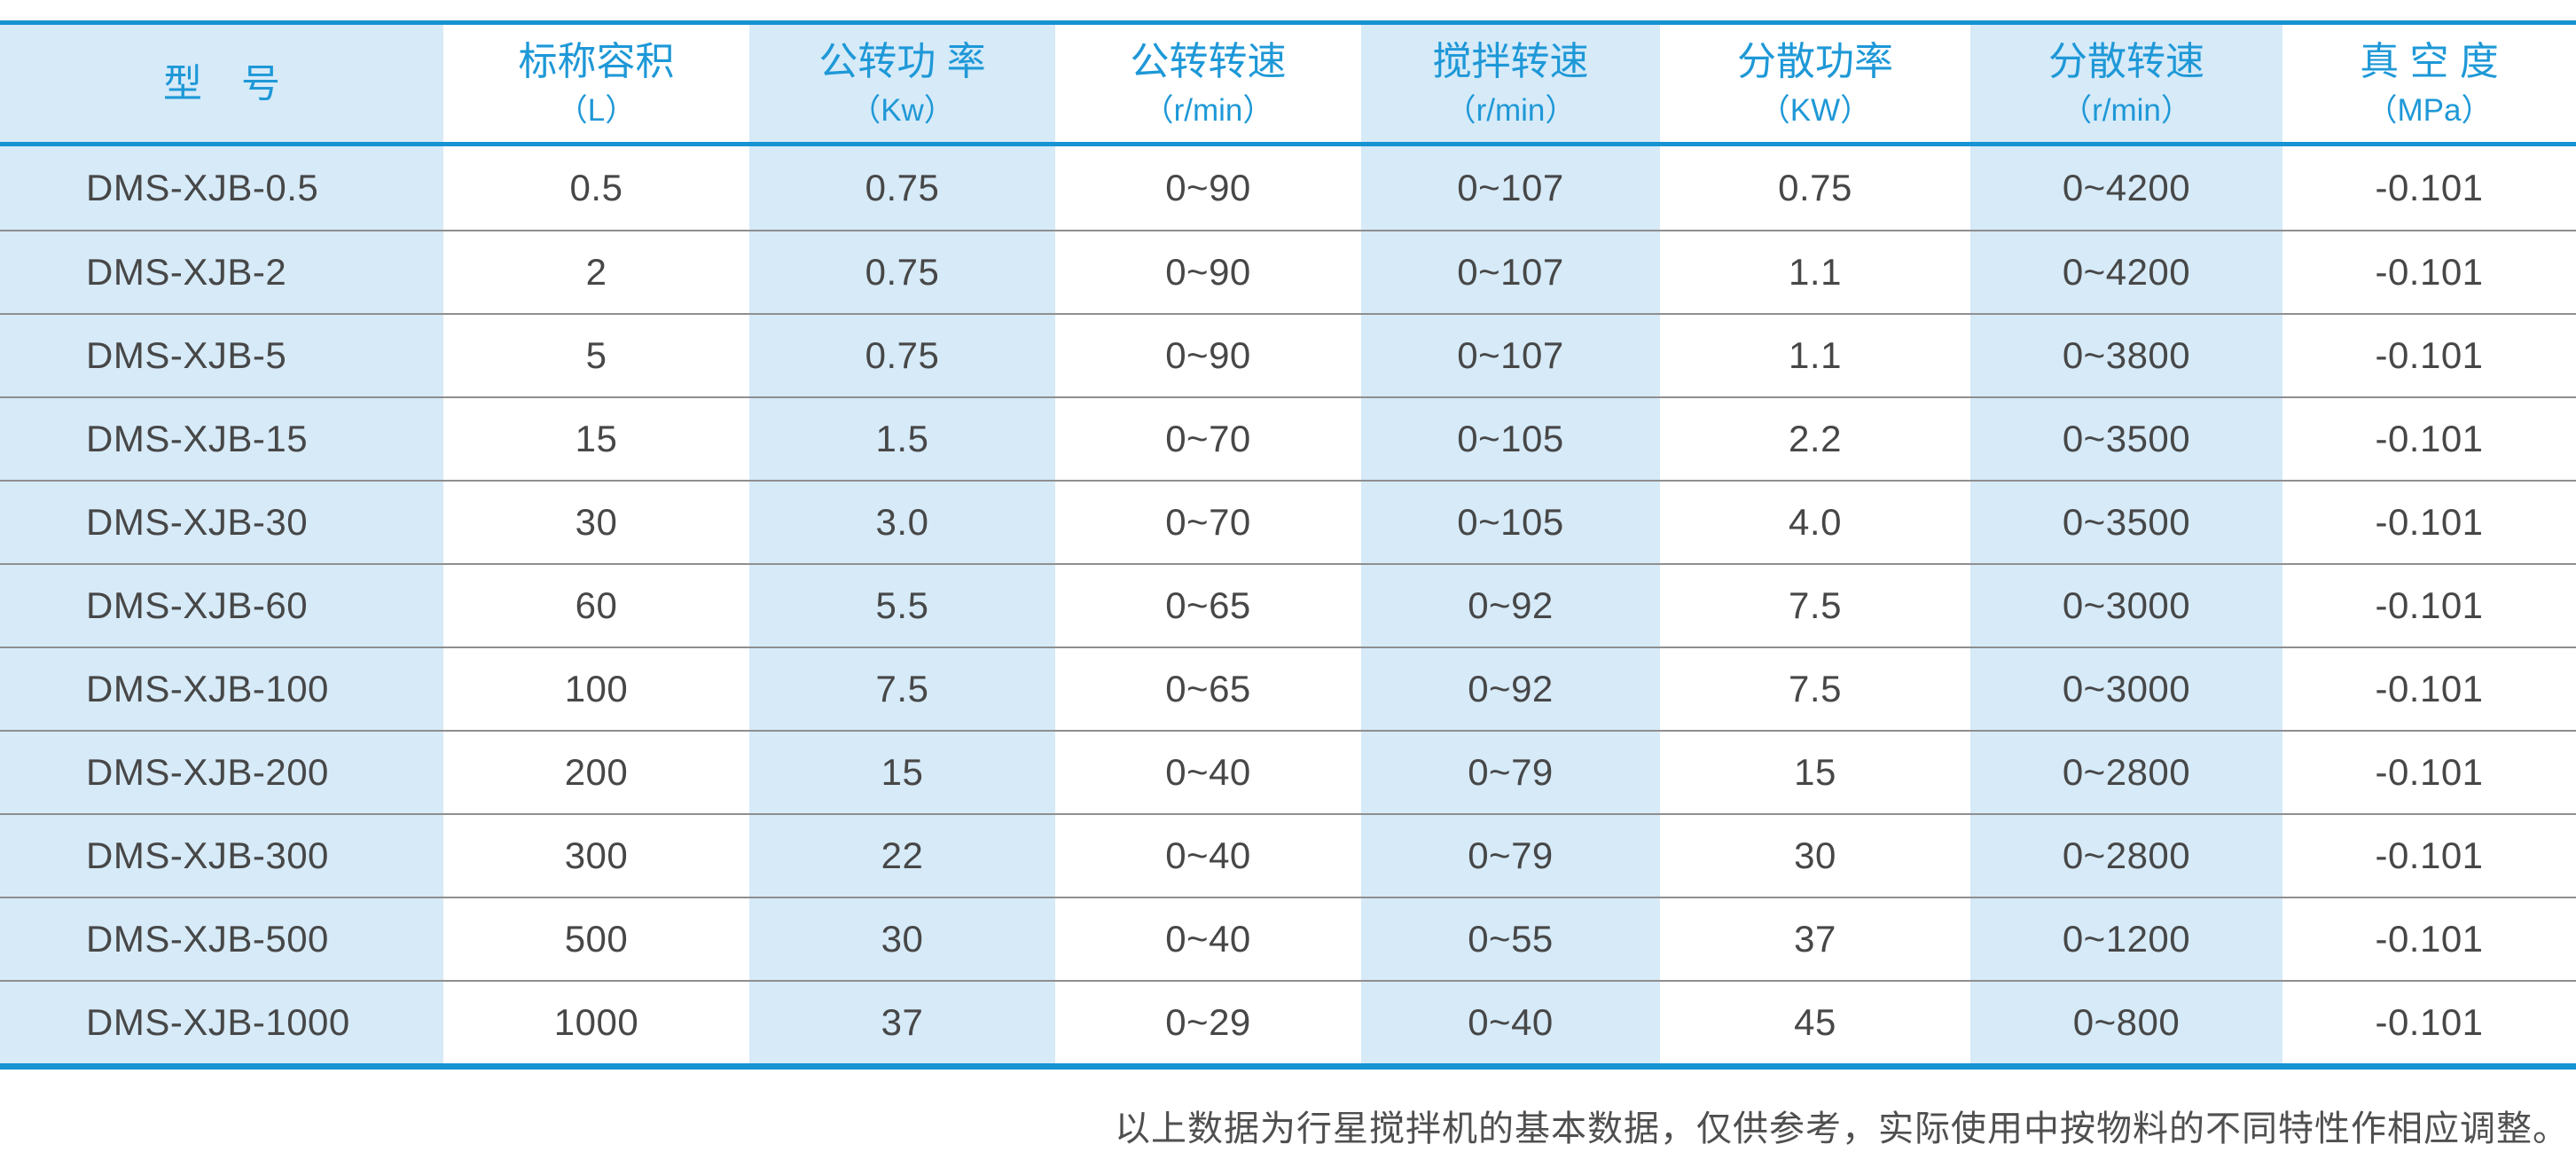 The image size is (2576, 1152). What do you see at coordinates (596, 61) in the screenshot?
I see `header-label: 标称容积` at bounding box center [596, 61].